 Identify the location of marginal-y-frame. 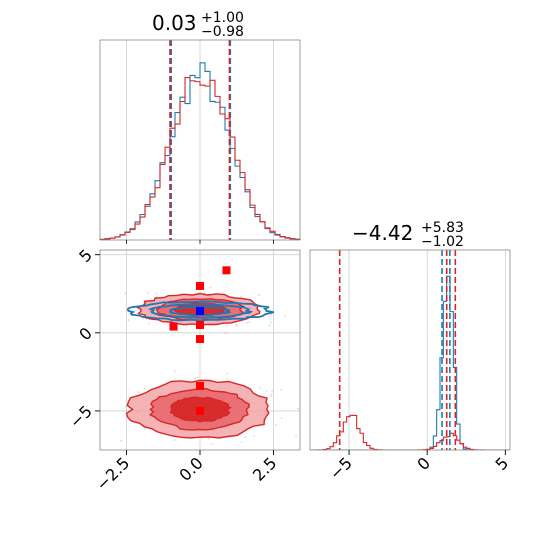
(410, 350).